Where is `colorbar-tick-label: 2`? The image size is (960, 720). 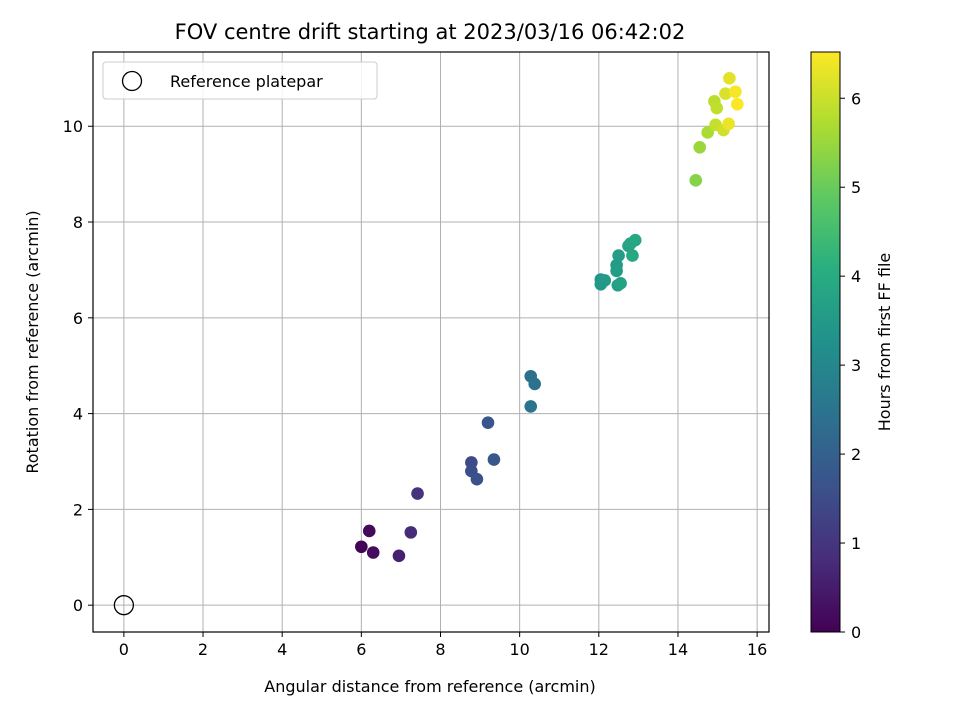 colorbar-tick-label: 2 is located at coordinates (856, 454).